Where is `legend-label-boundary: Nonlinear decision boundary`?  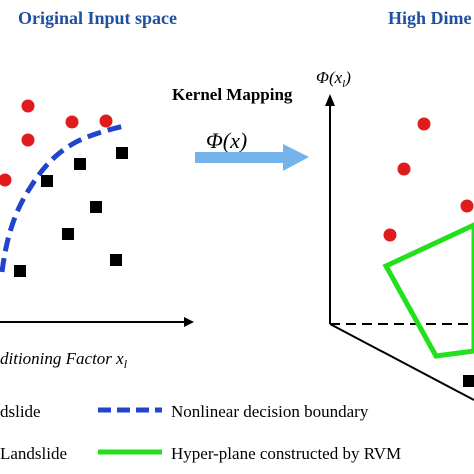 legend-label-boundary: Nonlinear decision boundary is located at coordinates (270, 411).